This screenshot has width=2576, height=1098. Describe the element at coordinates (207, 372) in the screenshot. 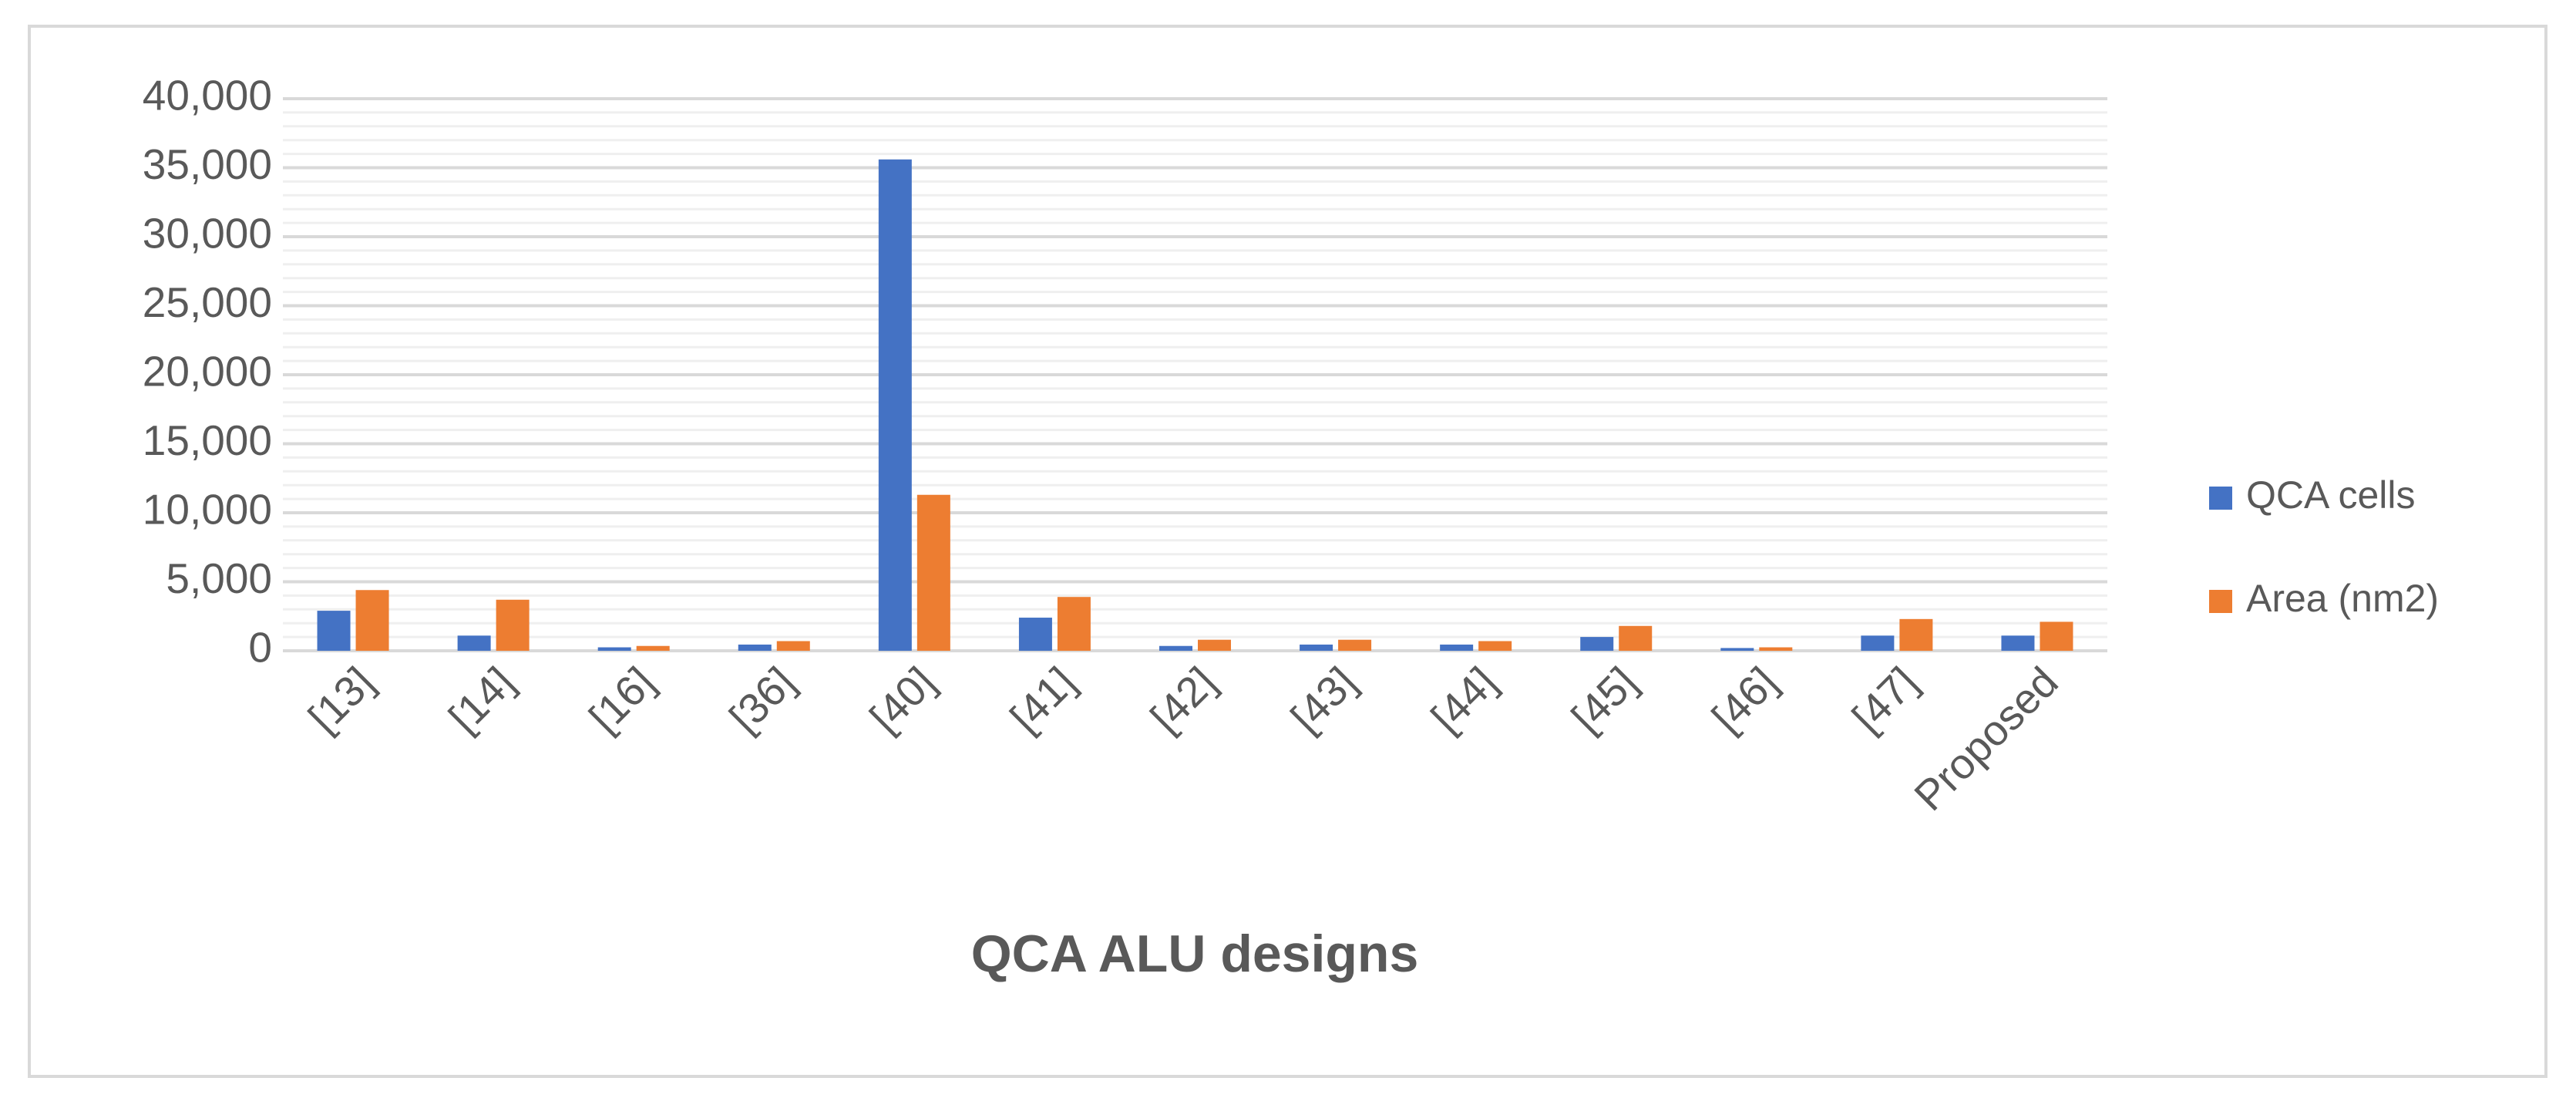

I see `y-tick-label: 20,000` at that location.